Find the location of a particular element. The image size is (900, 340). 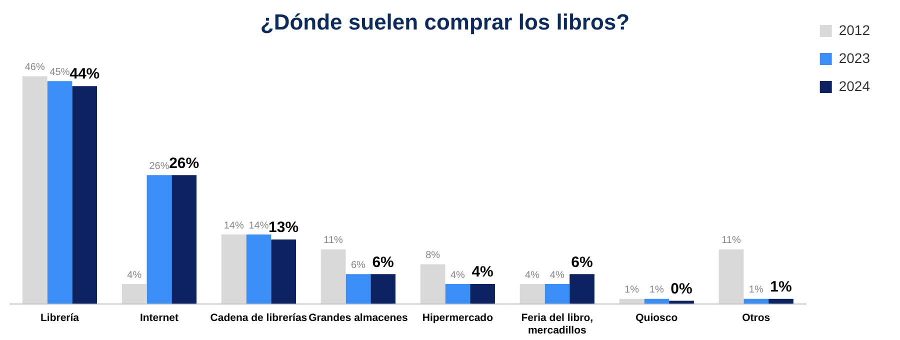

x-tick-label: Cadena de librerías is located at coordinates (259, 318).